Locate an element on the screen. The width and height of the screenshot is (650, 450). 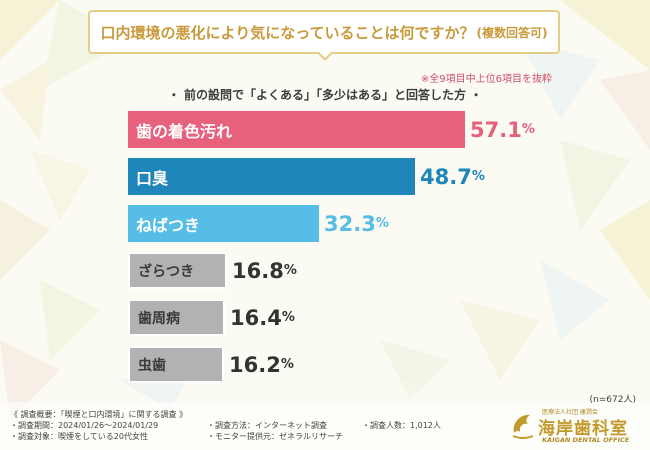
bar: ざらつき is located at coordinates (177, 270).